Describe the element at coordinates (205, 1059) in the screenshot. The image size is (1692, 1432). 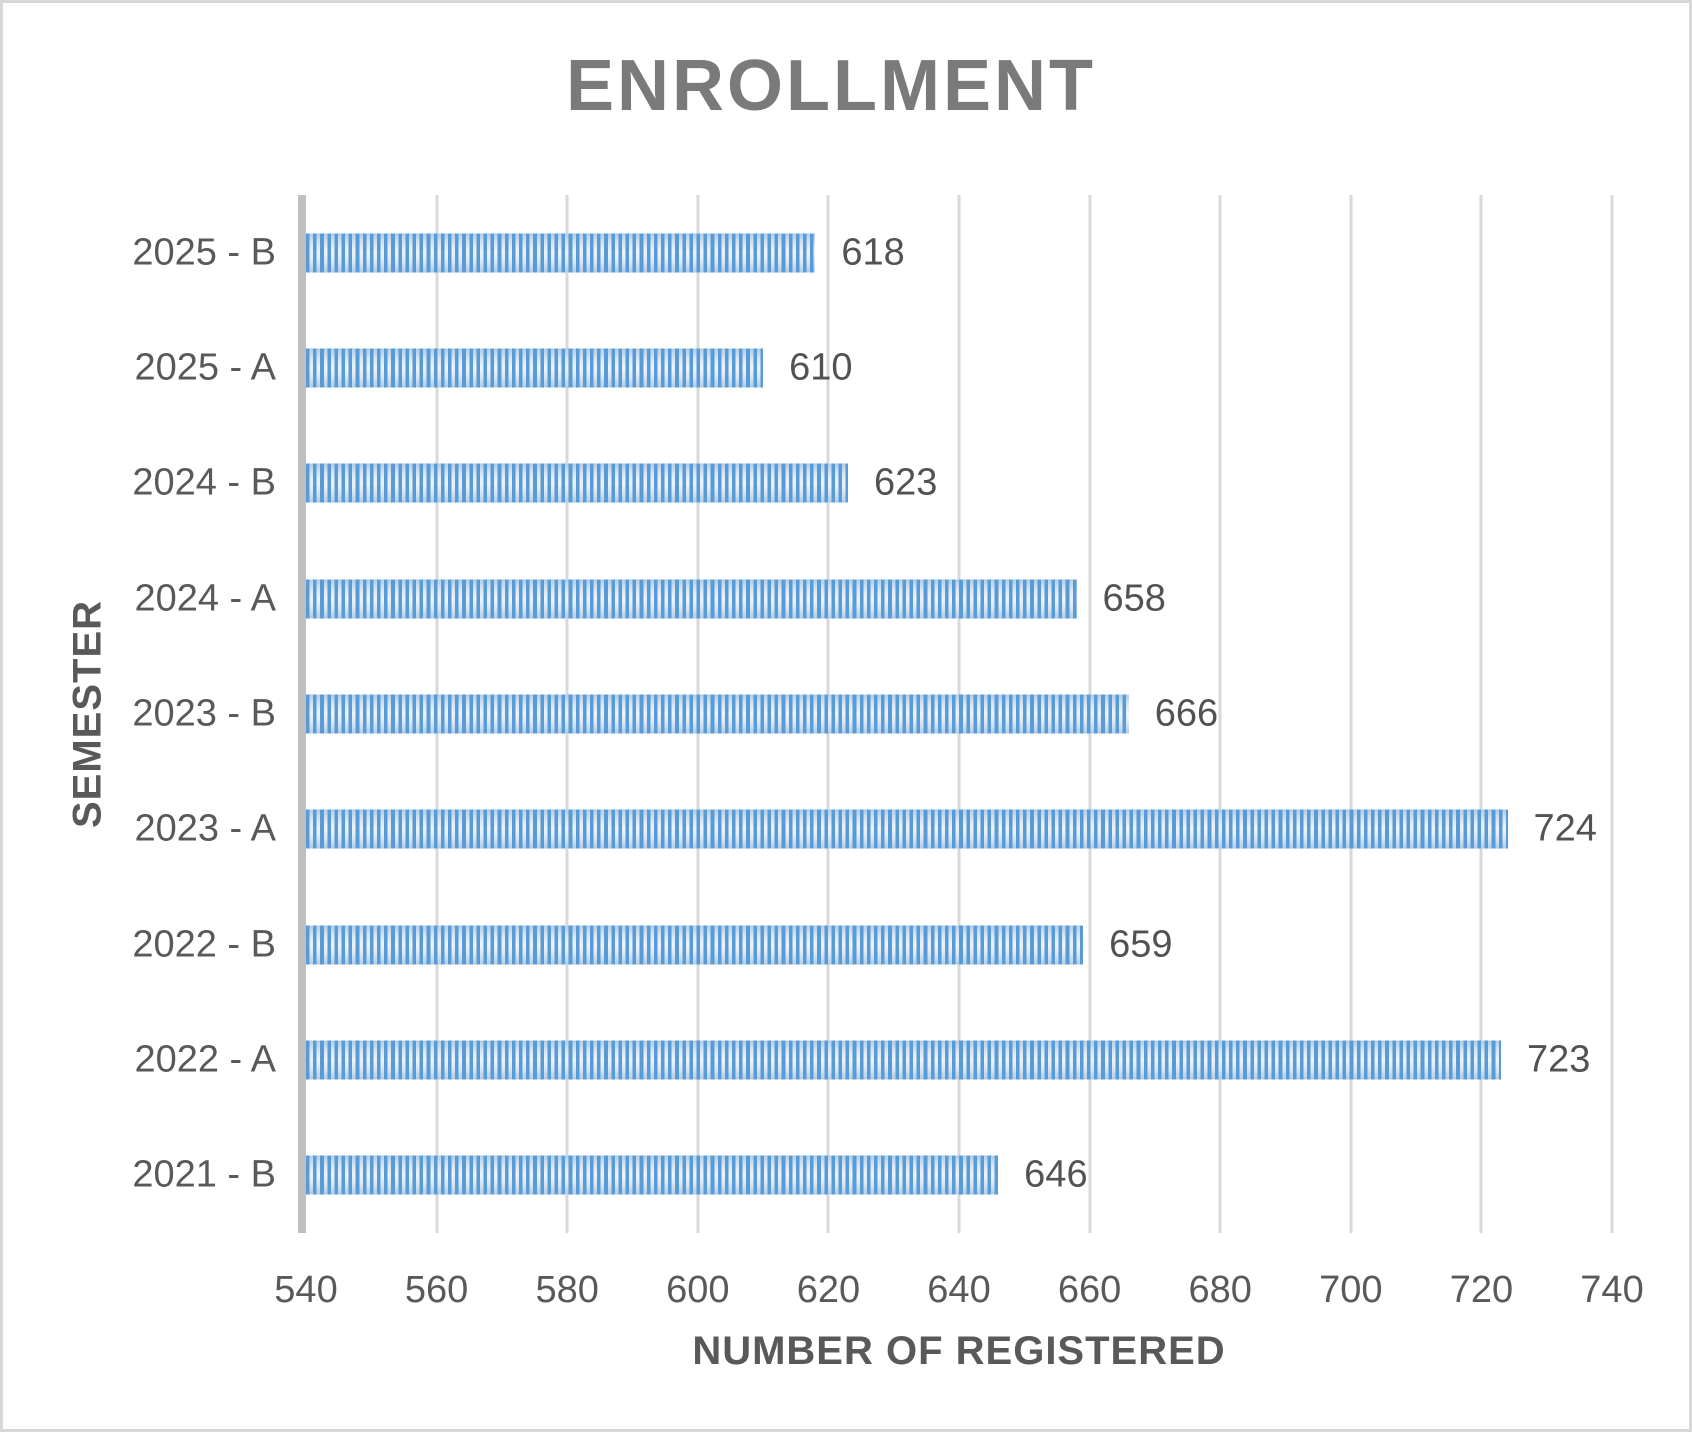
I see `category-label: 2022 - A` at that location.